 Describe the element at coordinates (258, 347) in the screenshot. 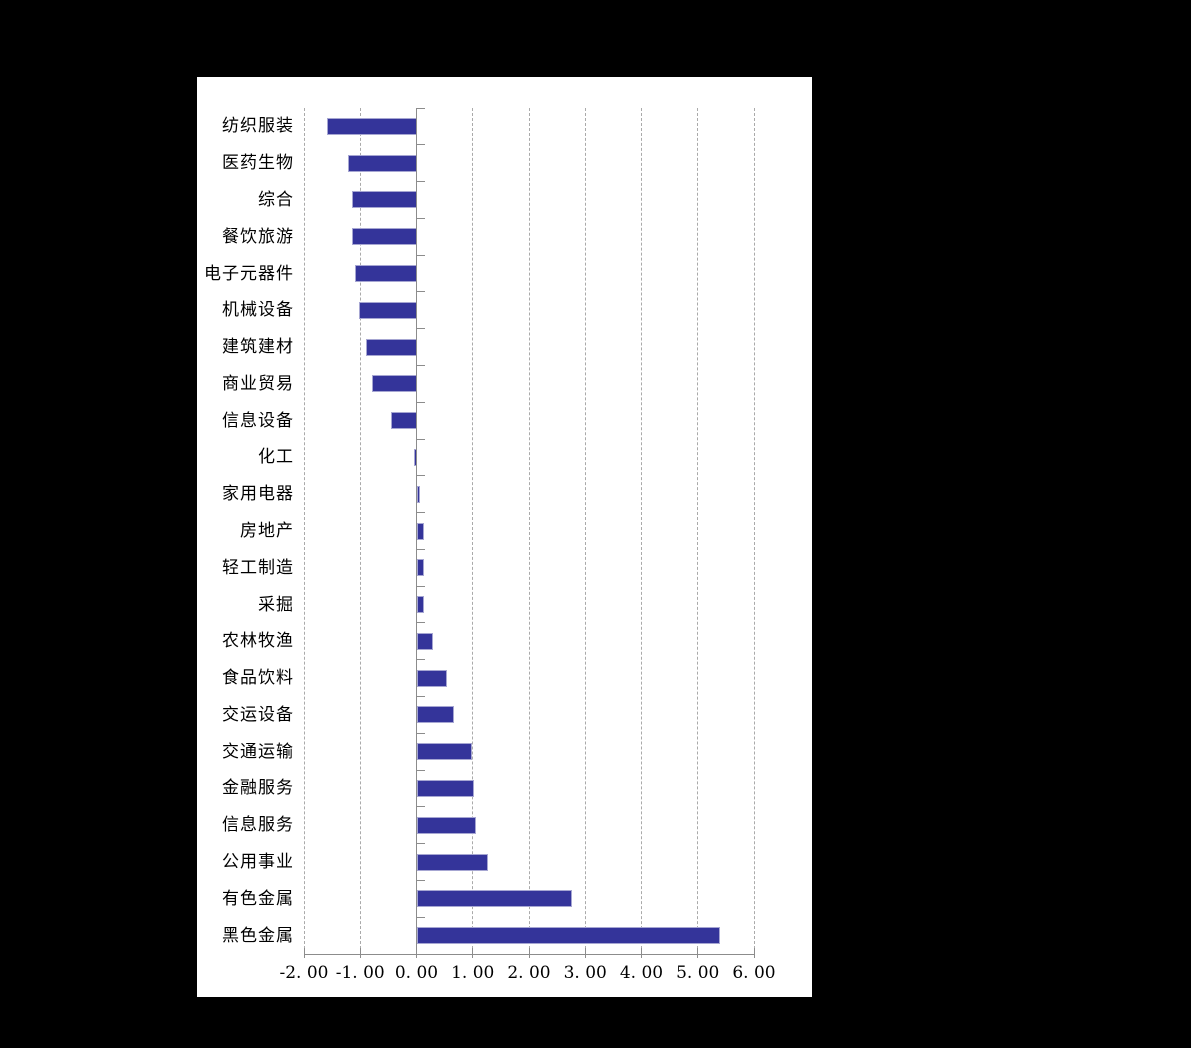

I see `category-label: 建筑建材` at that location.